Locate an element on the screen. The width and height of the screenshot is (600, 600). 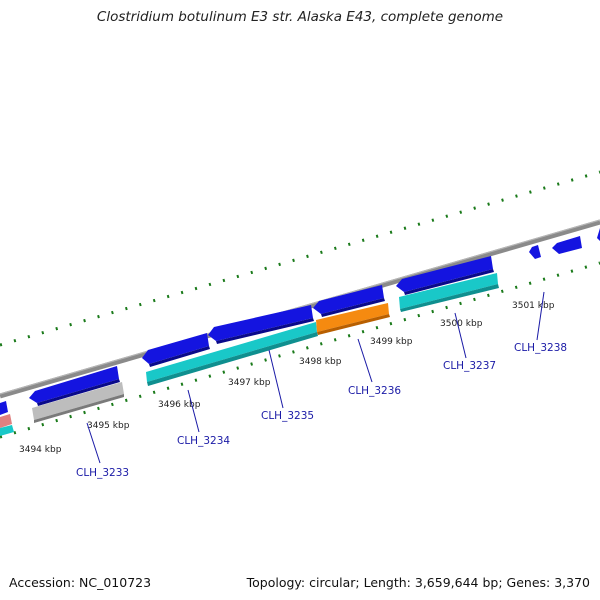
accession-text: Accession: NC_010723 is located at coordinates (80, 582).